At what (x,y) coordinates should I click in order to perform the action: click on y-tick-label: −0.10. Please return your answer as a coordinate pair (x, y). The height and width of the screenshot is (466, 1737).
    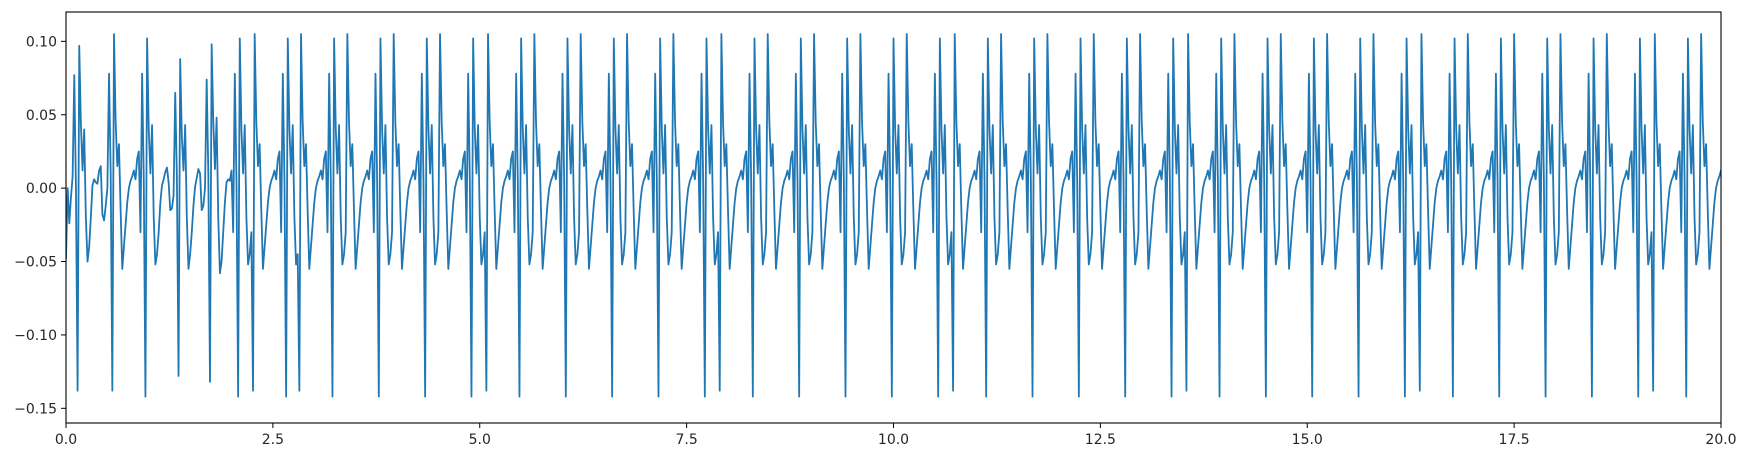
    Looking at the image, I should click on (35, 336).